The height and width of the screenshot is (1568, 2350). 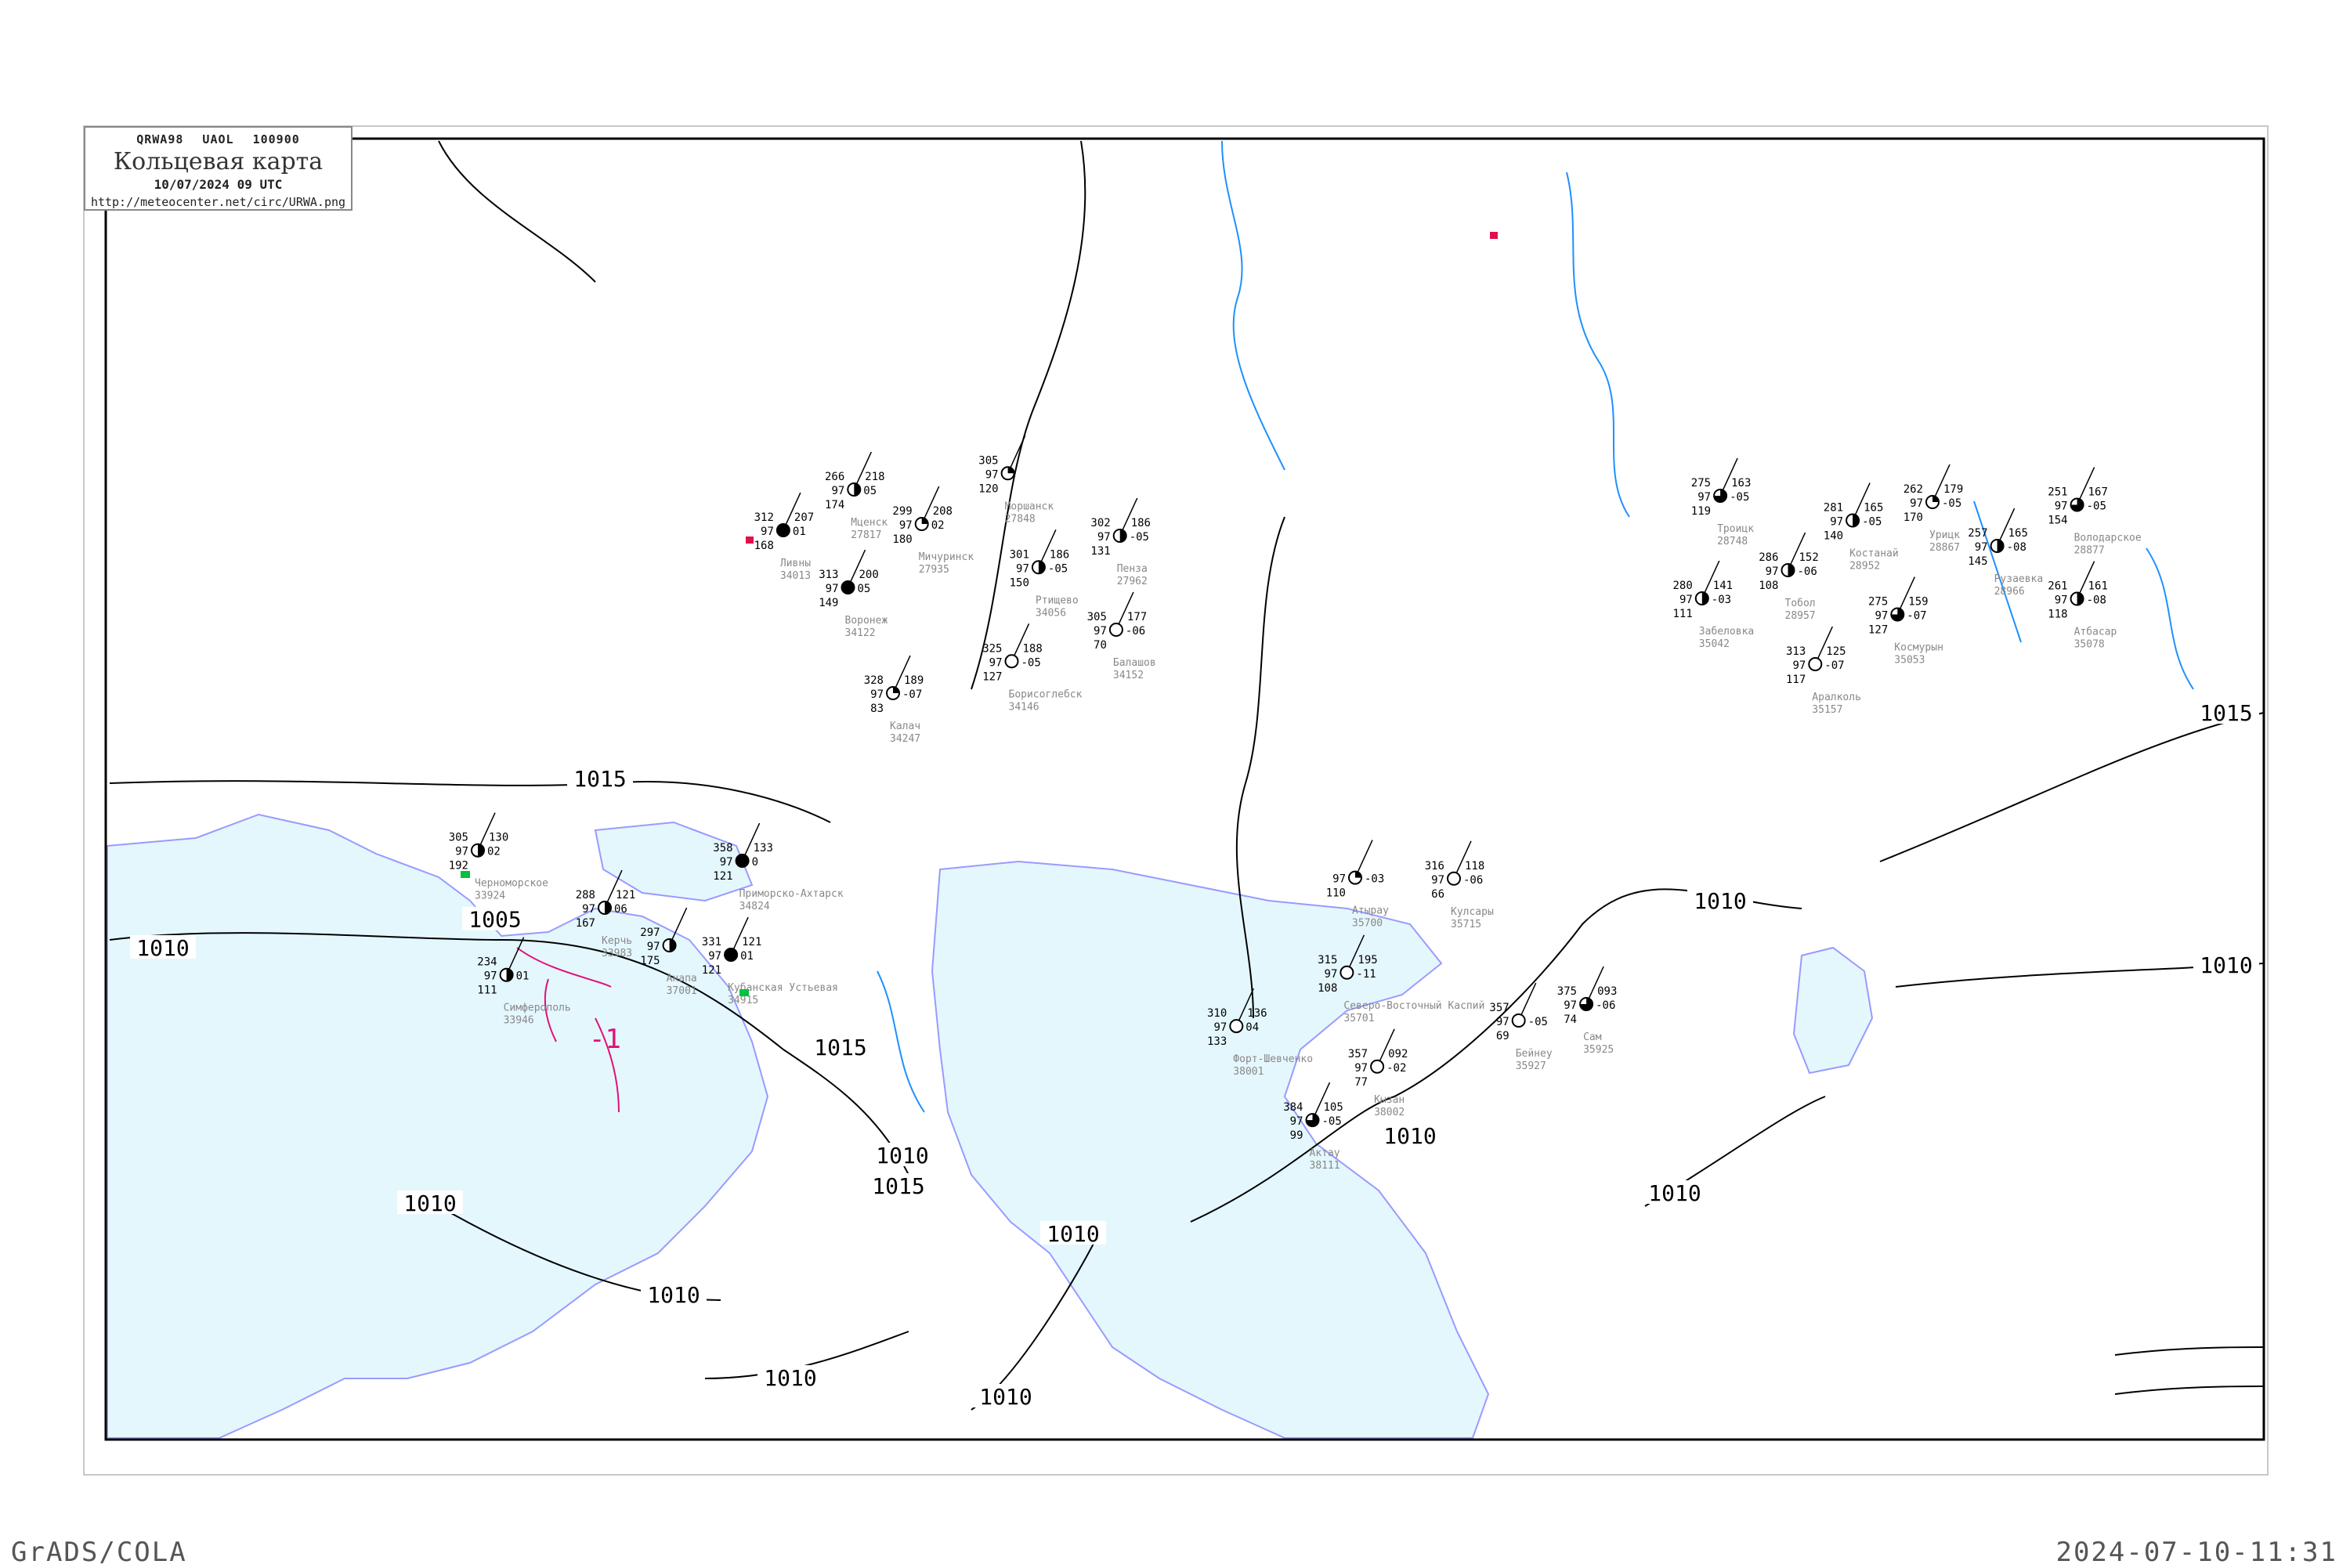 I want to click on source-url: http://meteocenter.net/circ/URWA.png, so click(x=218, y=202).